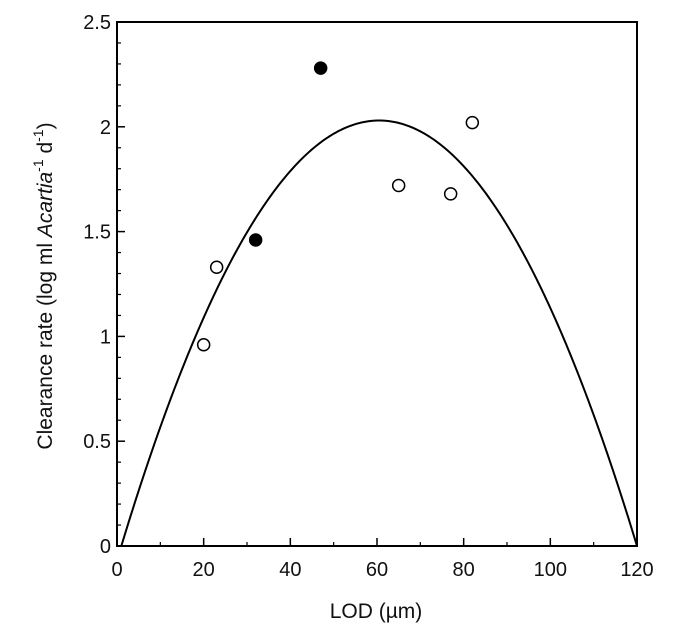 The width and height of the screenshot is (676, 632). I want to click on x-tick-label: 60, so click(377, 570).